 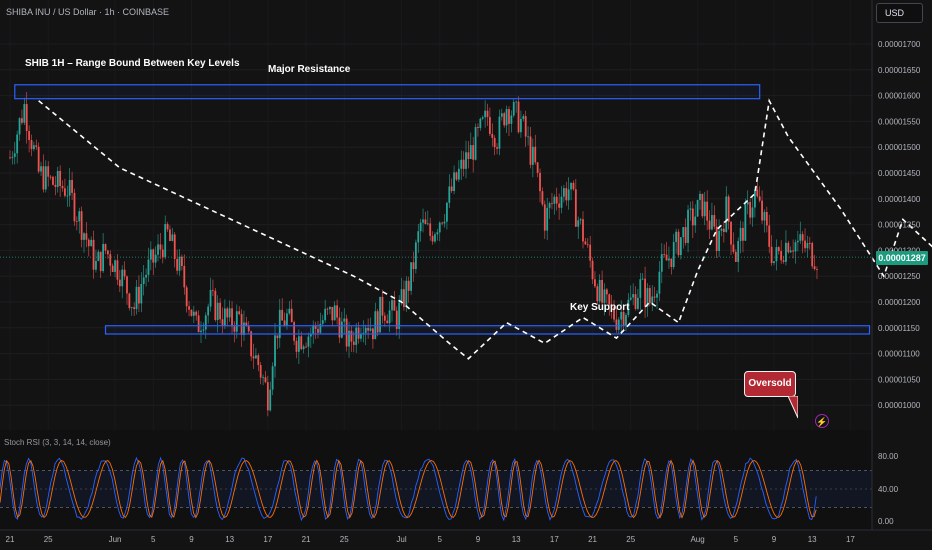 I want to click on osc-tick-label: 0.00, so click(x=886, y=521).